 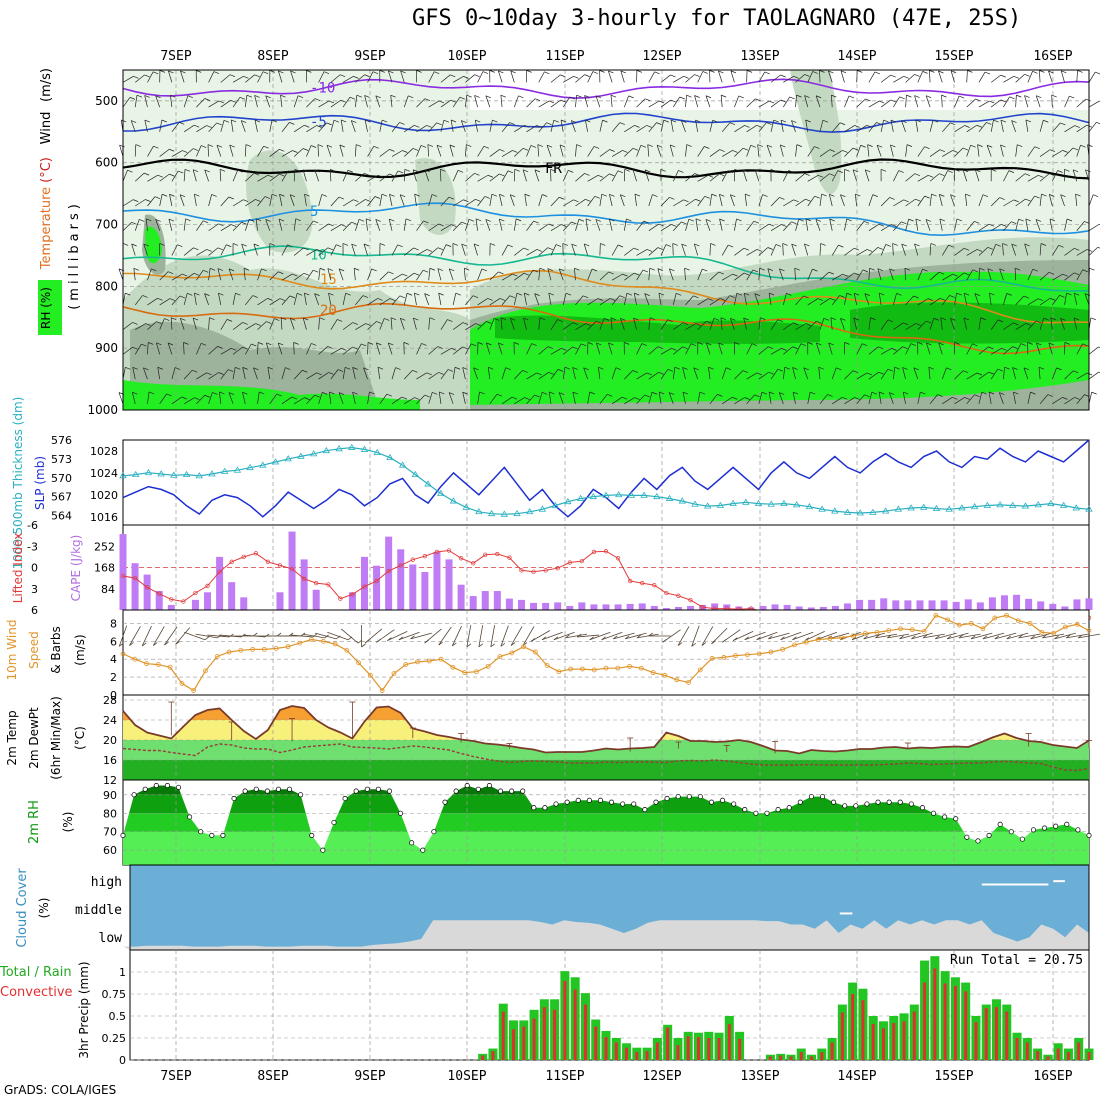 What do you see at coordinates (606, 296) in the screenshot?
I see `isotherm-line` at bounding box center [606, 296].